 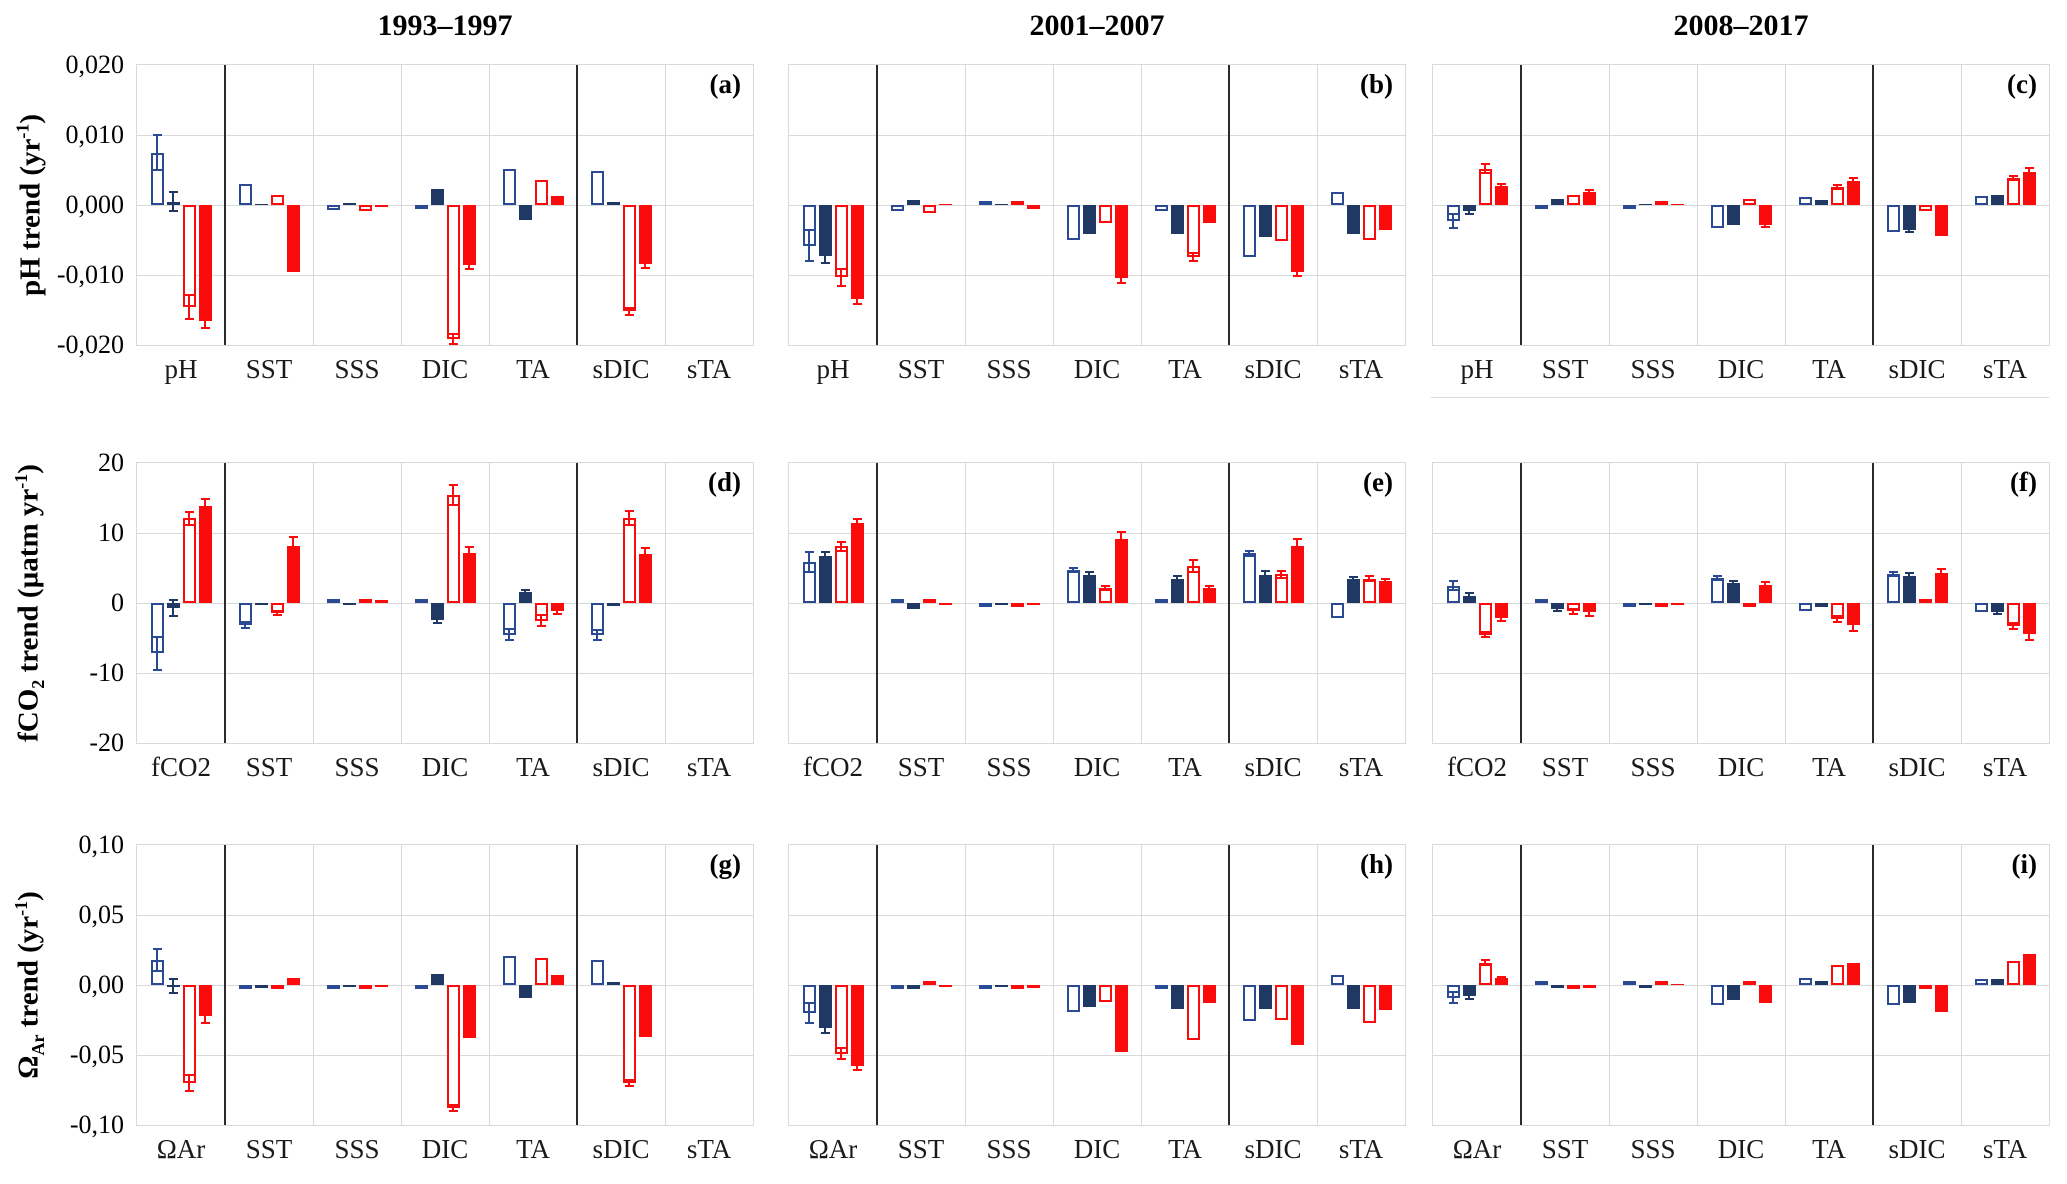 What do you see at coordinates (101, 914) in the screenshot?
I see `y-tick-label: 0,05` at bounding box center [101, 914].